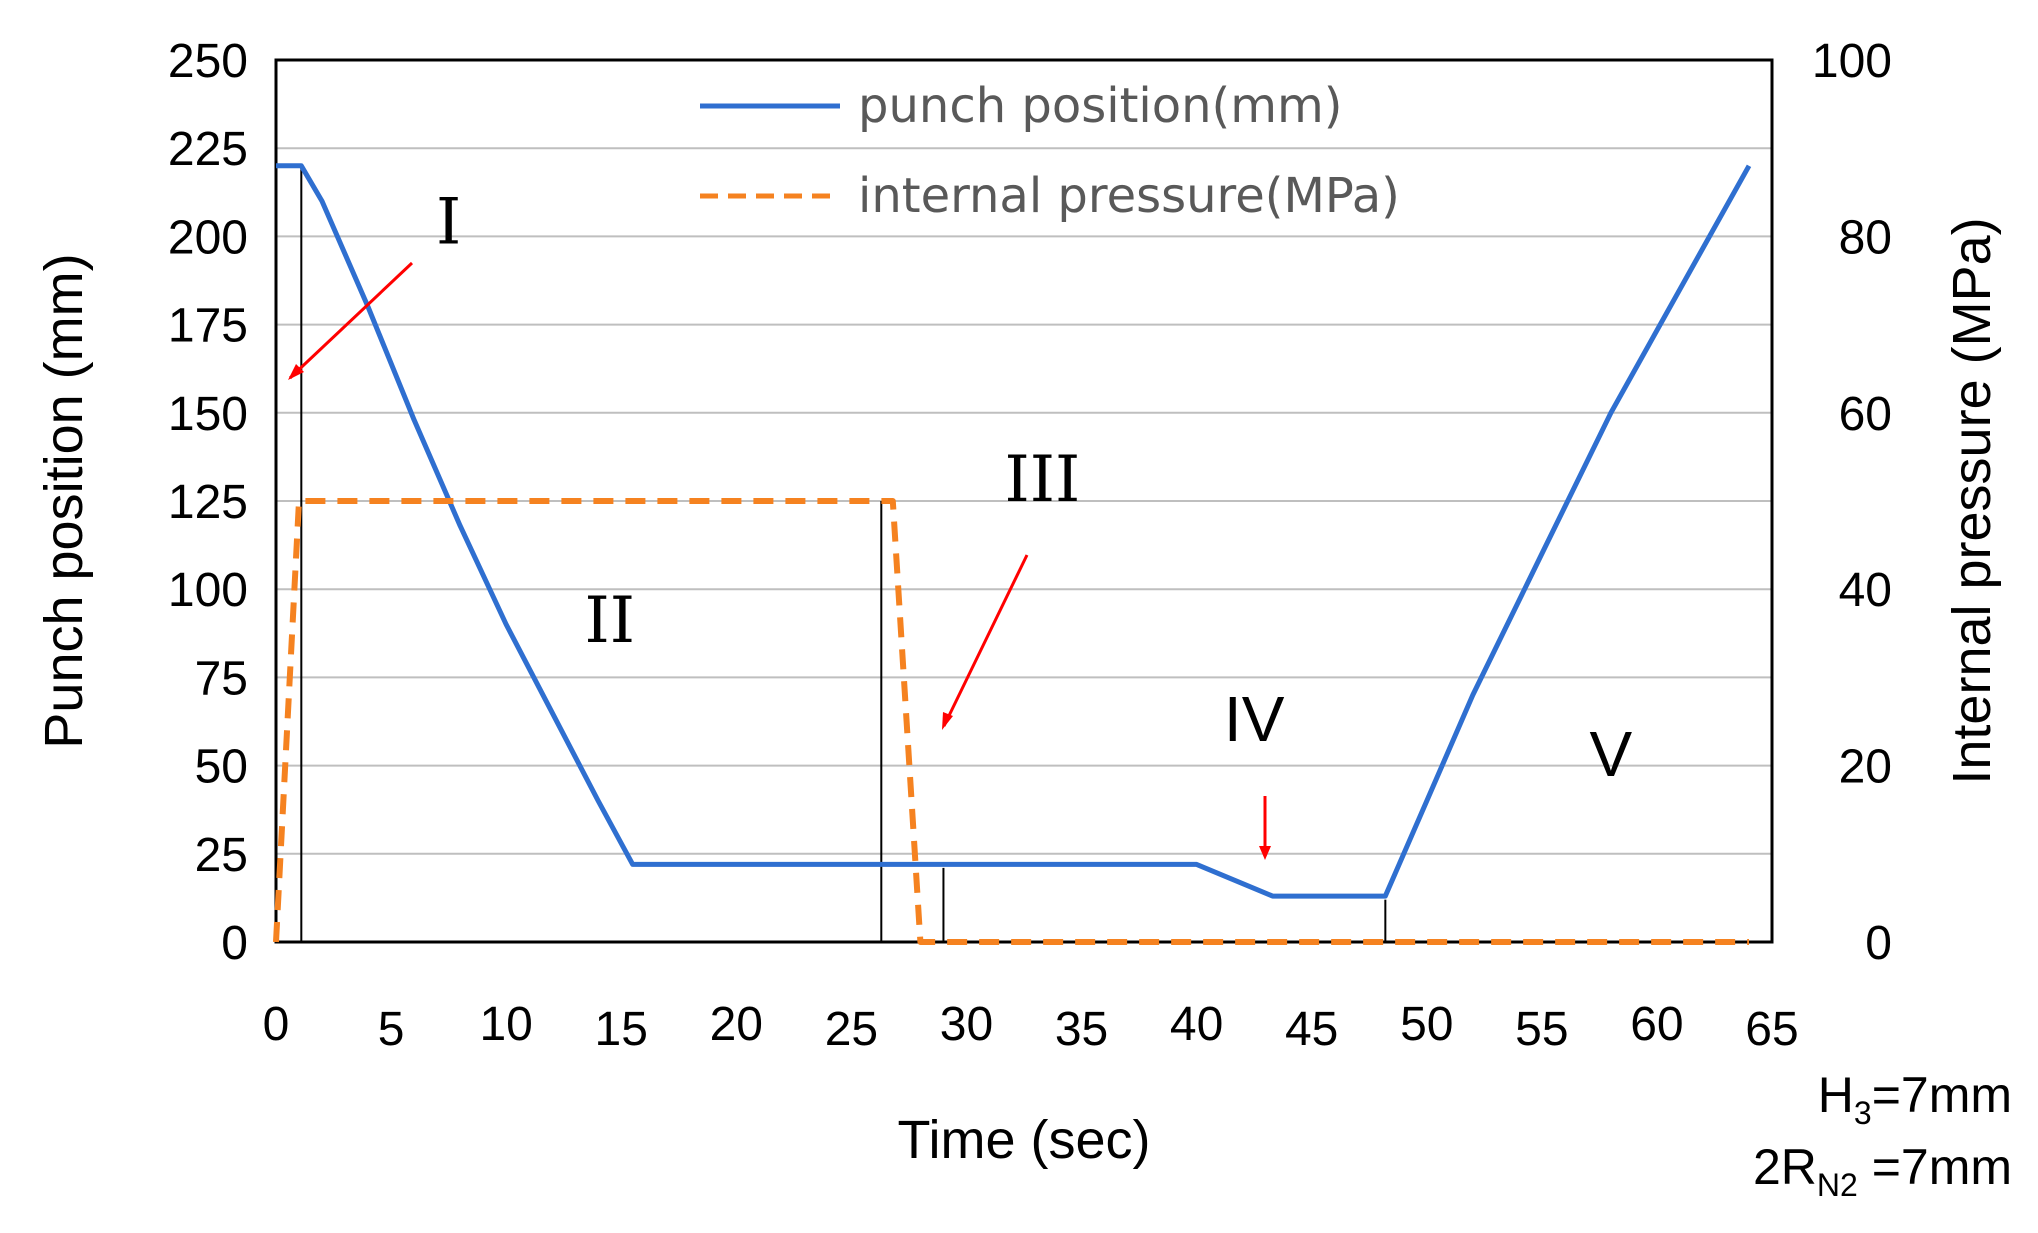  I want to click on y2-tick-label-3: 60, so click(1865, 414).